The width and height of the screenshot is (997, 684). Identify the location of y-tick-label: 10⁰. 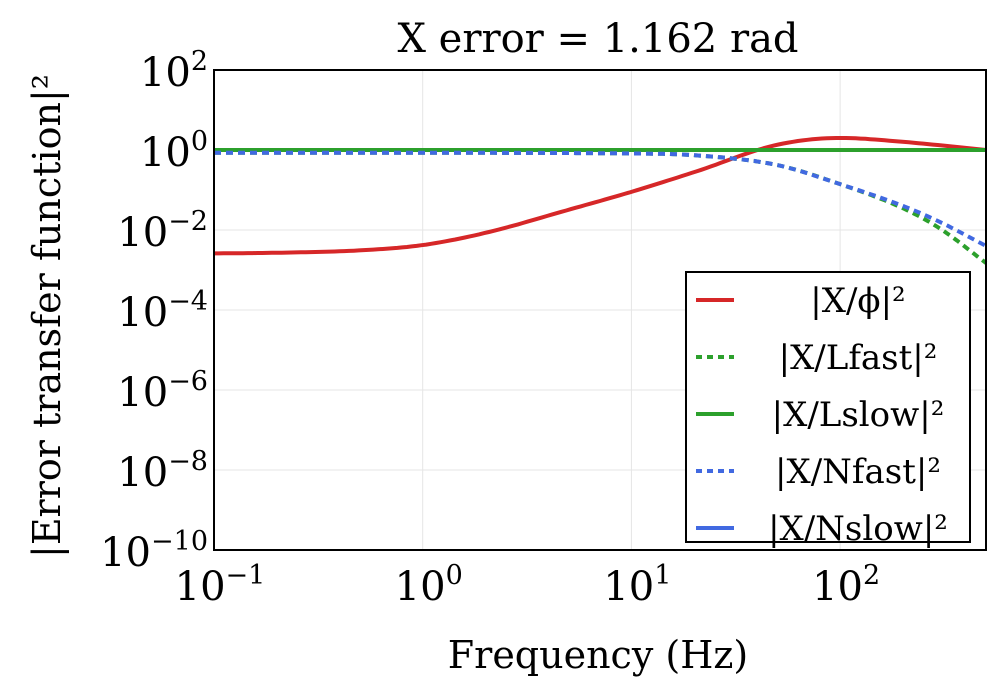
(174, 151).